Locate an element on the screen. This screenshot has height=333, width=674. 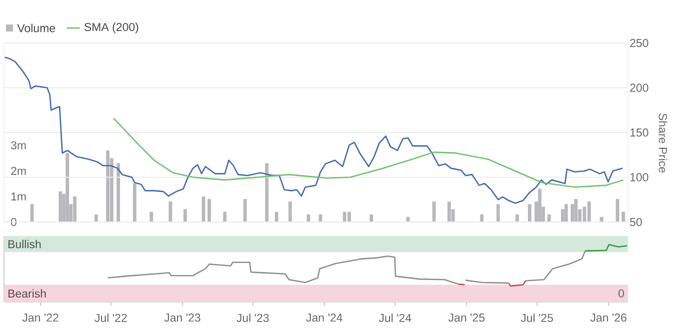
x-tick-label: Jan '22 is located at coordinates (40, 318).